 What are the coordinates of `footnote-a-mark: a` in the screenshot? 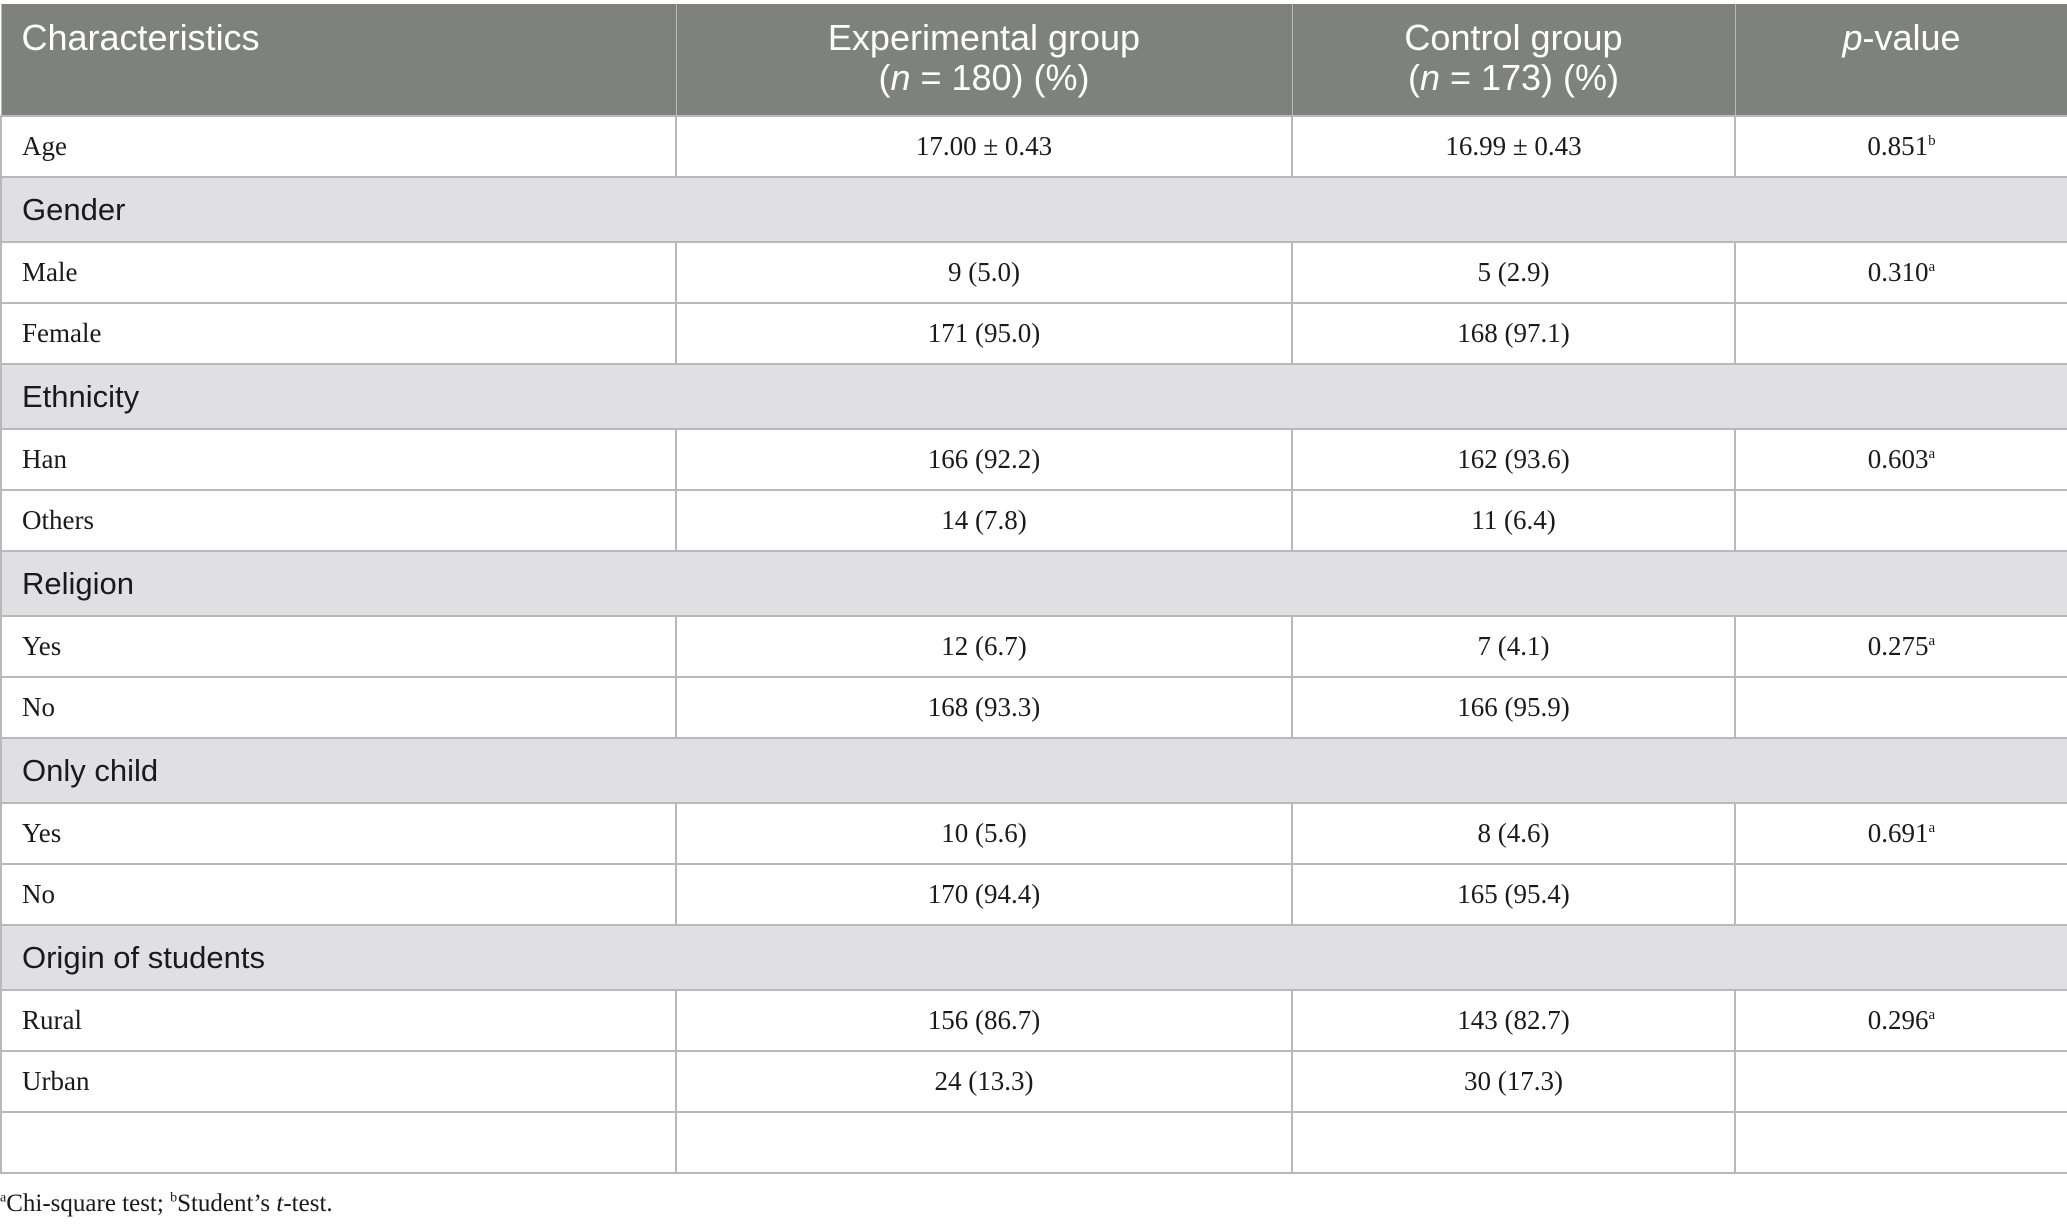 It's located at (3, 1198).